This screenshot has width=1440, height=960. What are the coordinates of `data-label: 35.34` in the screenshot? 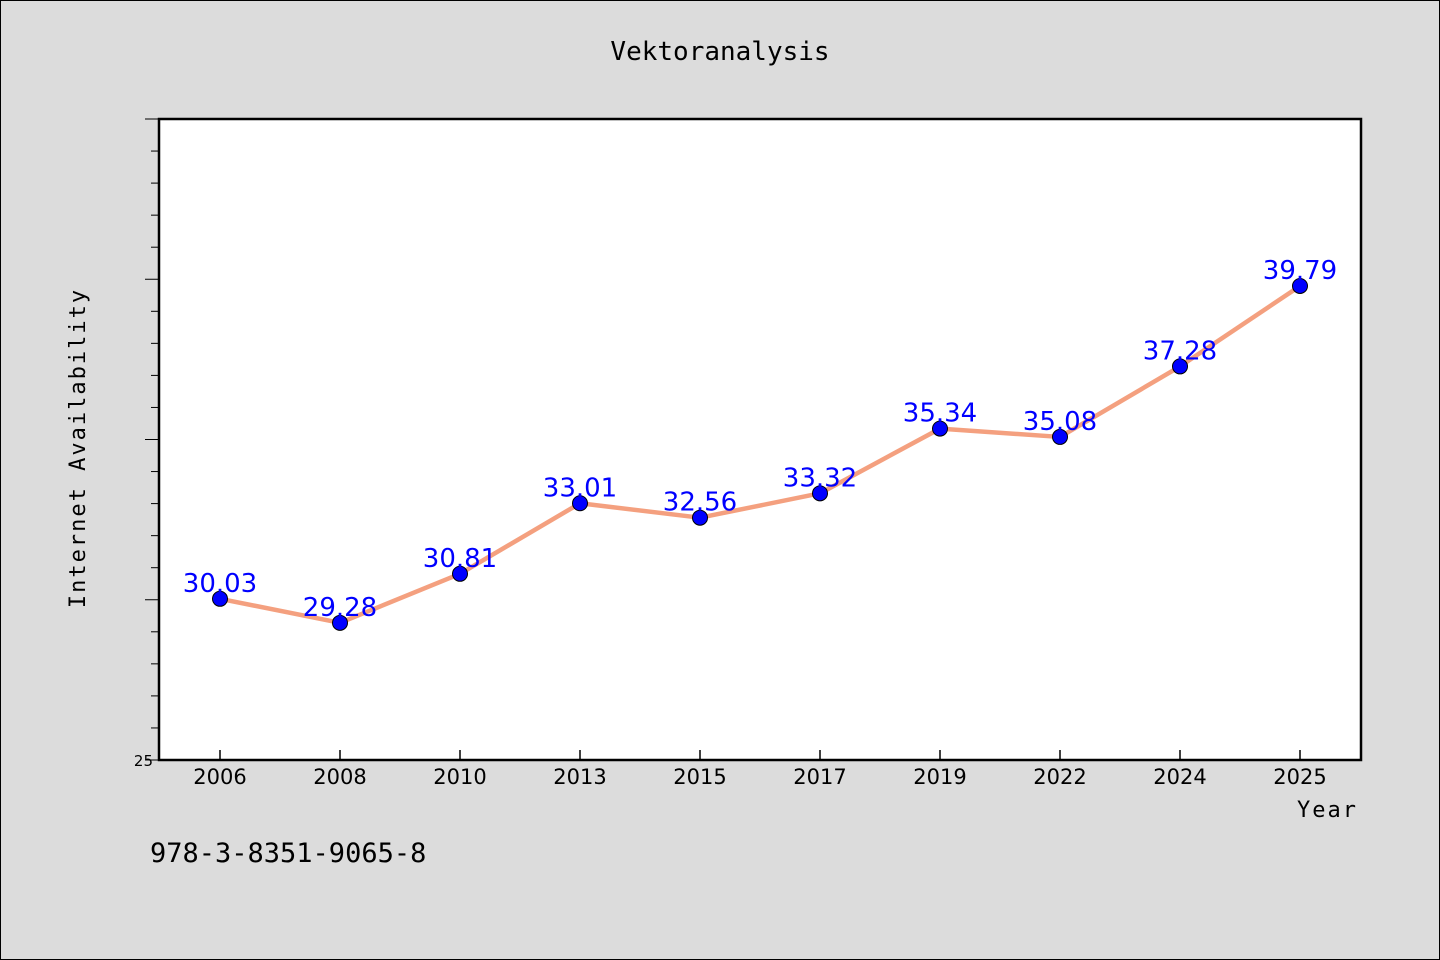 It's located at (940, 414).